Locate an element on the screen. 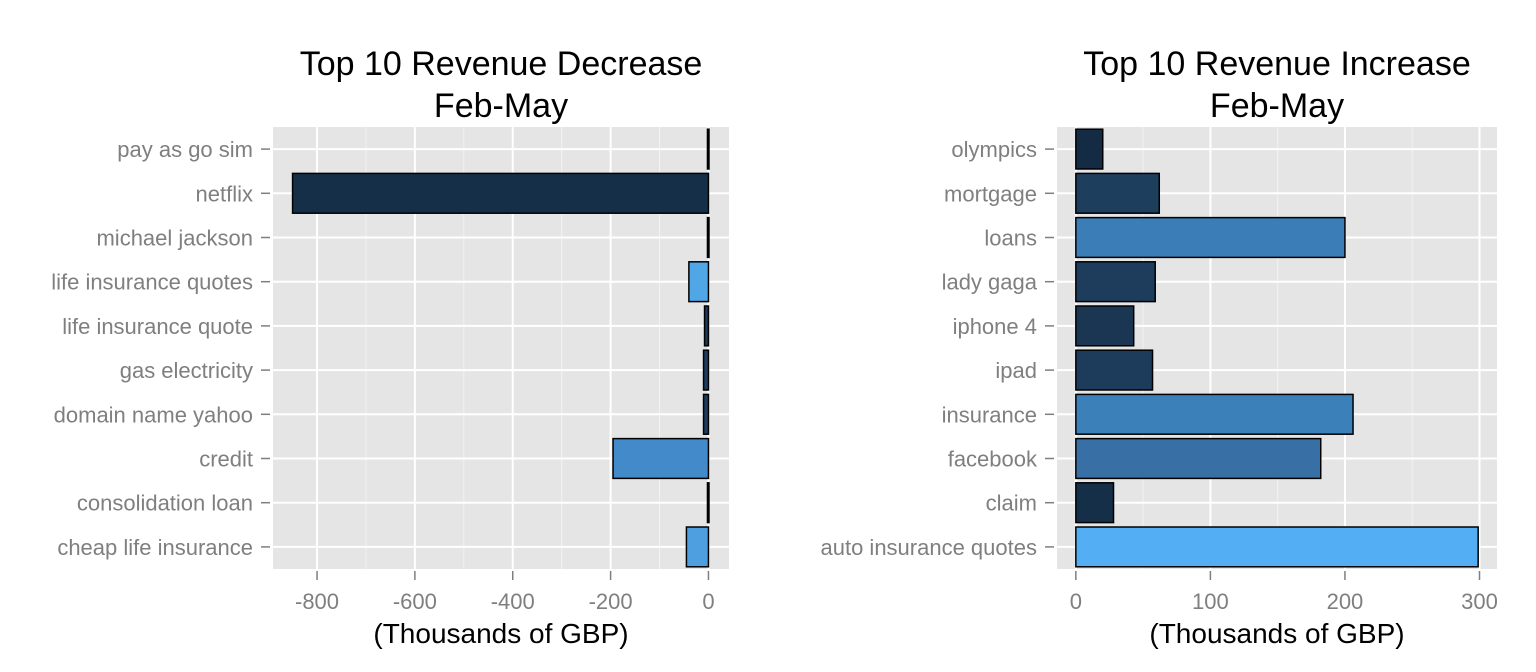  category-label: domain name yahoo is located at coordinates (153, 414).